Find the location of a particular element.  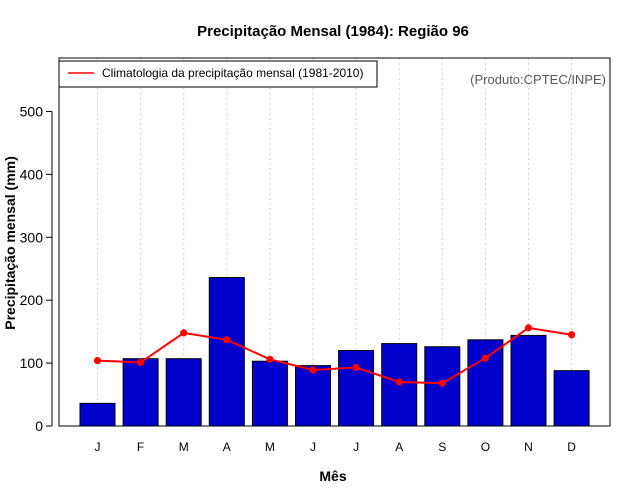

y-tick-label-0: 0 is located at coordinates (39, 426).